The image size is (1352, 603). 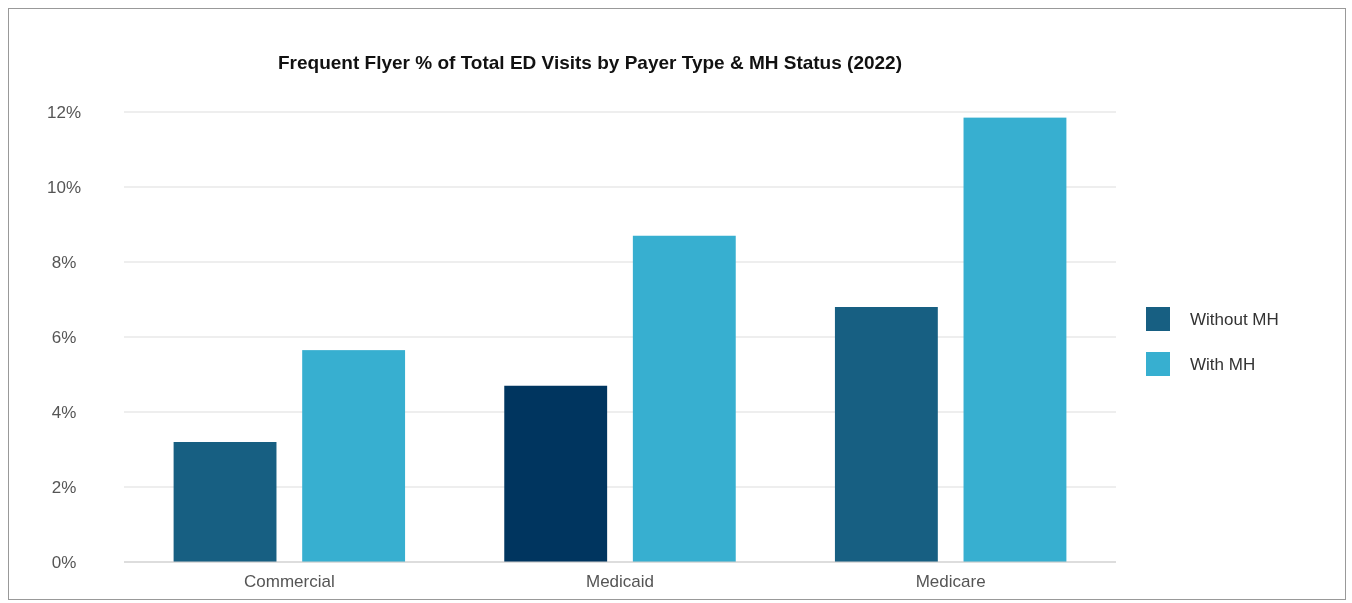 I want to click on y-tick-label: 0%, so click(x=64, y=562).